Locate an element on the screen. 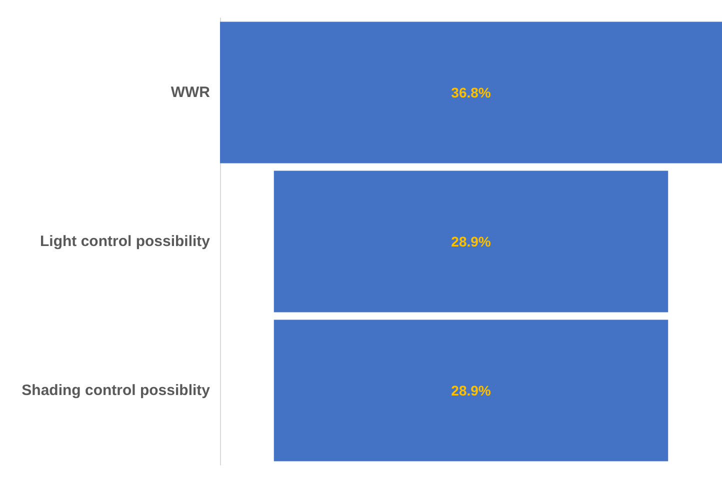 The height and width of the screenshot is (477, 722). data-label: 36.8% is located at coordinates (471, 92).